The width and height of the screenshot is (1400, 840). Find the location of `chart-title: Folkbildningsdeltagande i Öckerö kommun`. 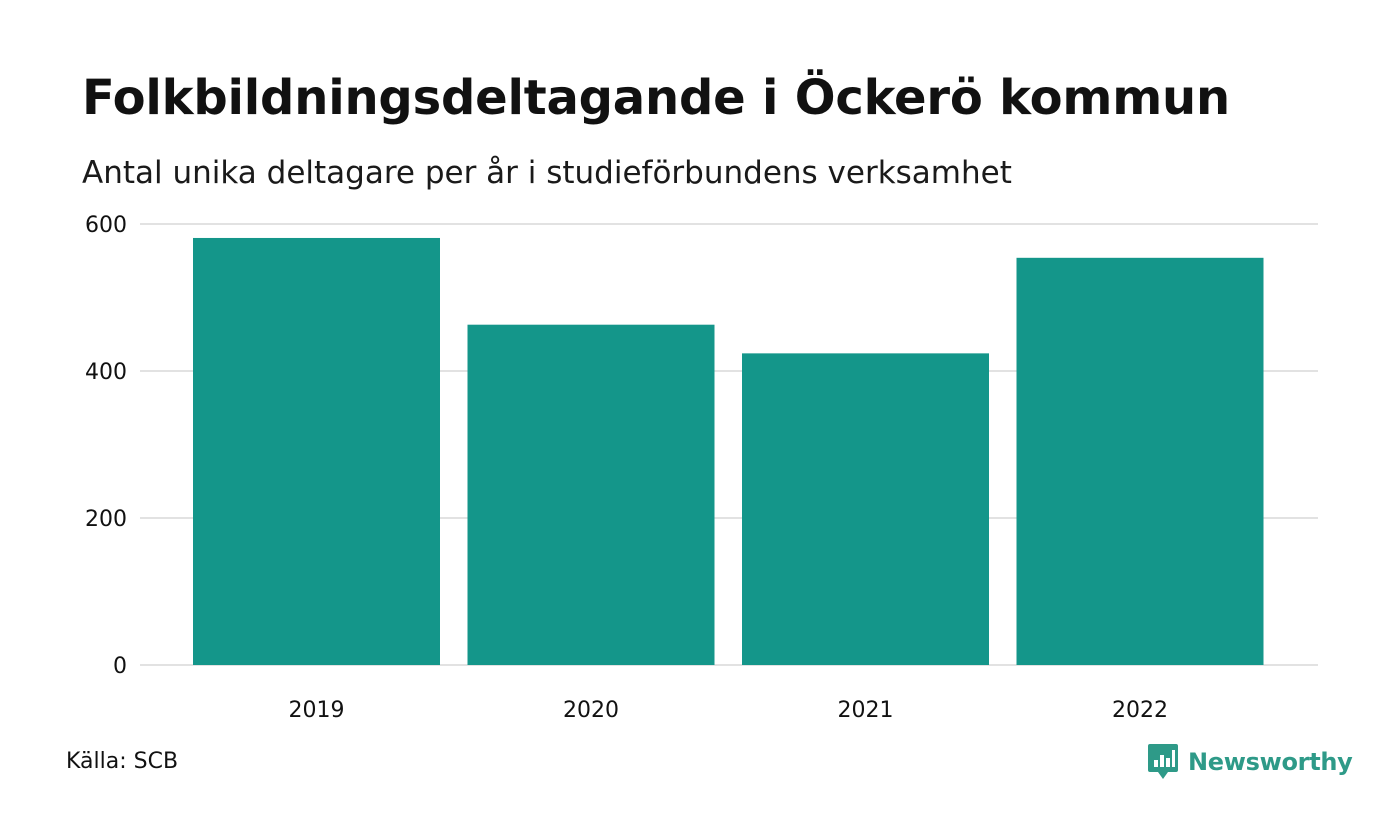

chart-title: Folkbildningsdeltagande i Öckerö kommun is located at coordinates (656, 98).